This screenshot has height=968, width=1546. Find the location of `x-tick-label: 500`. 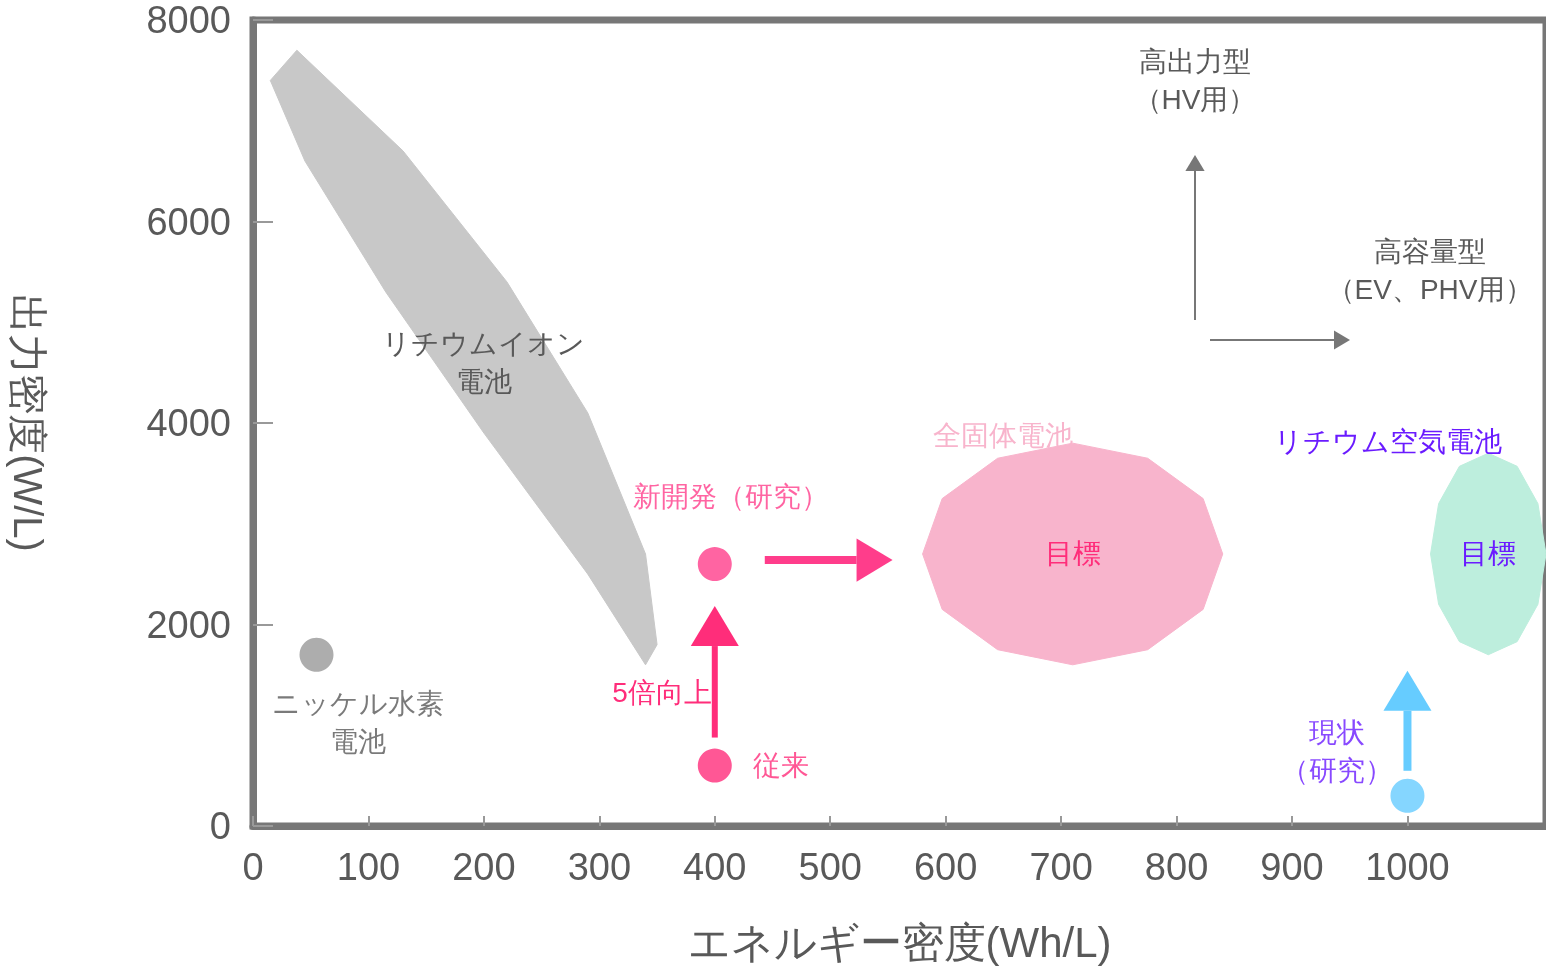

x-tick-label: 500 is located at coordinates (830, 867).